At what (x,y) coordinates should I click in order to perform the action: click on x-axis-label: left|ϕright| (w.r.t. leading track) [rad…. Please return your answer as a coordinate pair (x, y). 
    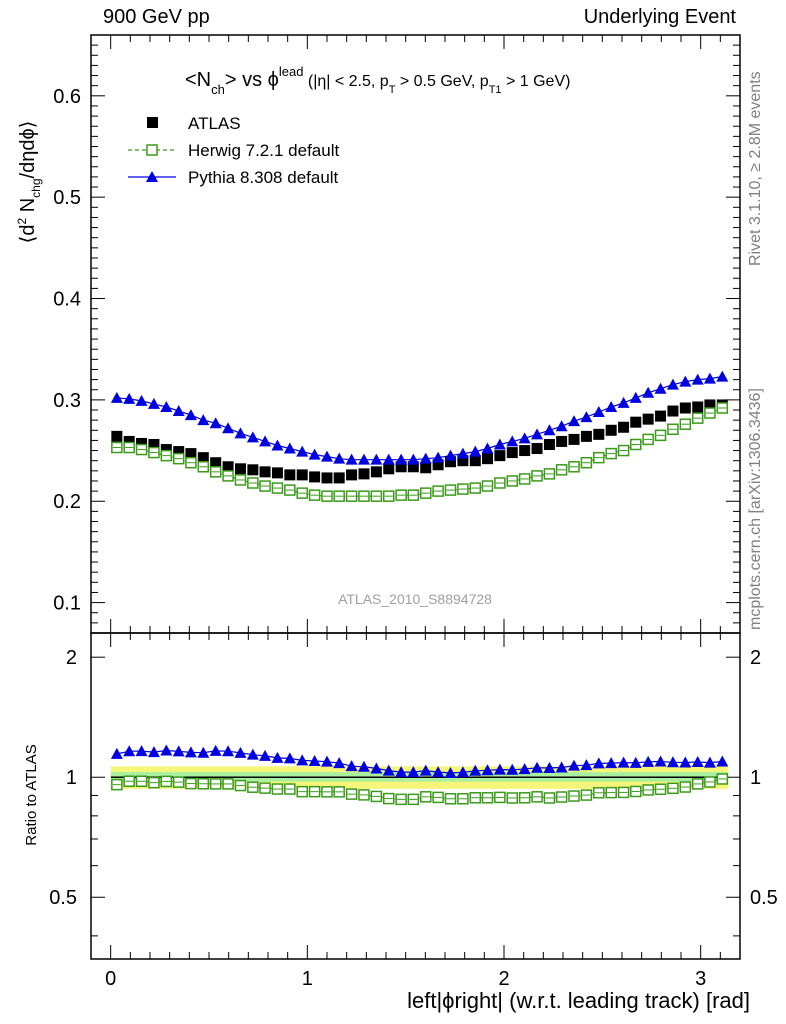
    Looking at the image, I should click on (578, 1000).